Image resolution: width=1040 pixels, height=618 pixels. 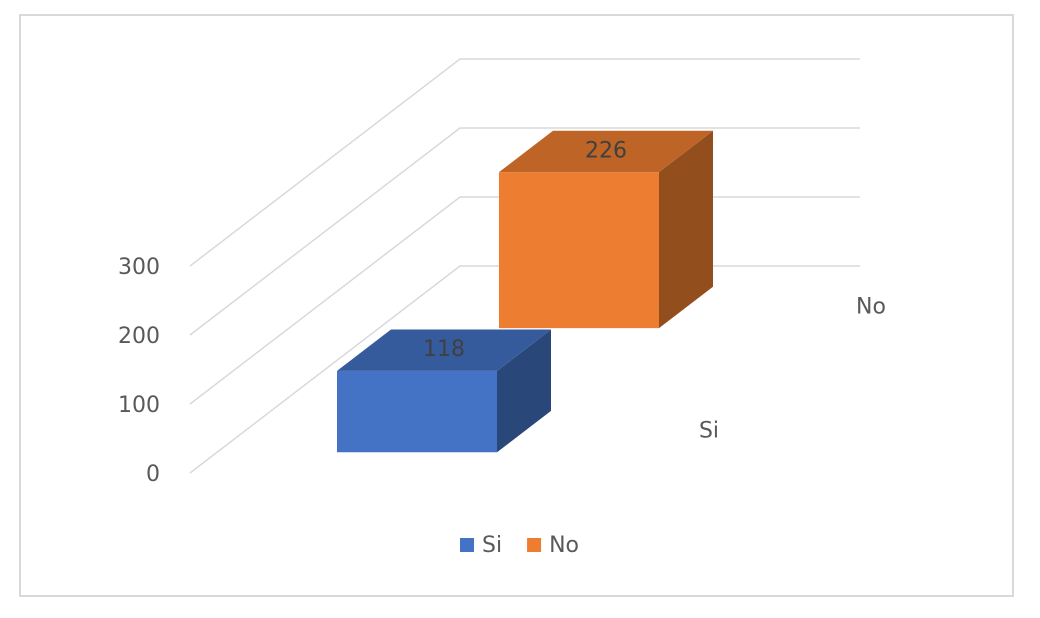 I want to click on y-tick-label: 0, so click(x=153, y=474).